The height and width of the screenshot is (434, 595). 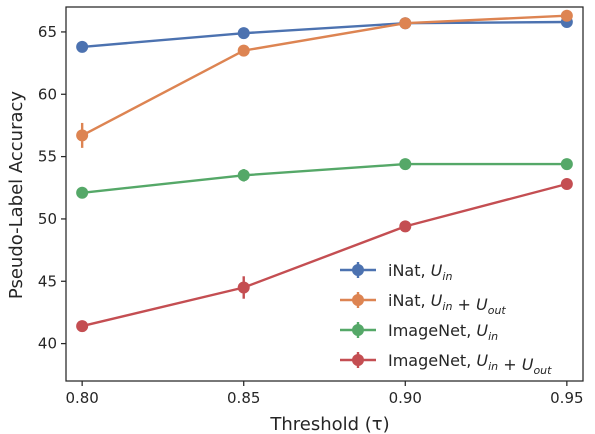 What do you see at coordinates (405, 398) in the screenshot?
I see `x-tick-label: 0.90` at bounding box center [405, 398].